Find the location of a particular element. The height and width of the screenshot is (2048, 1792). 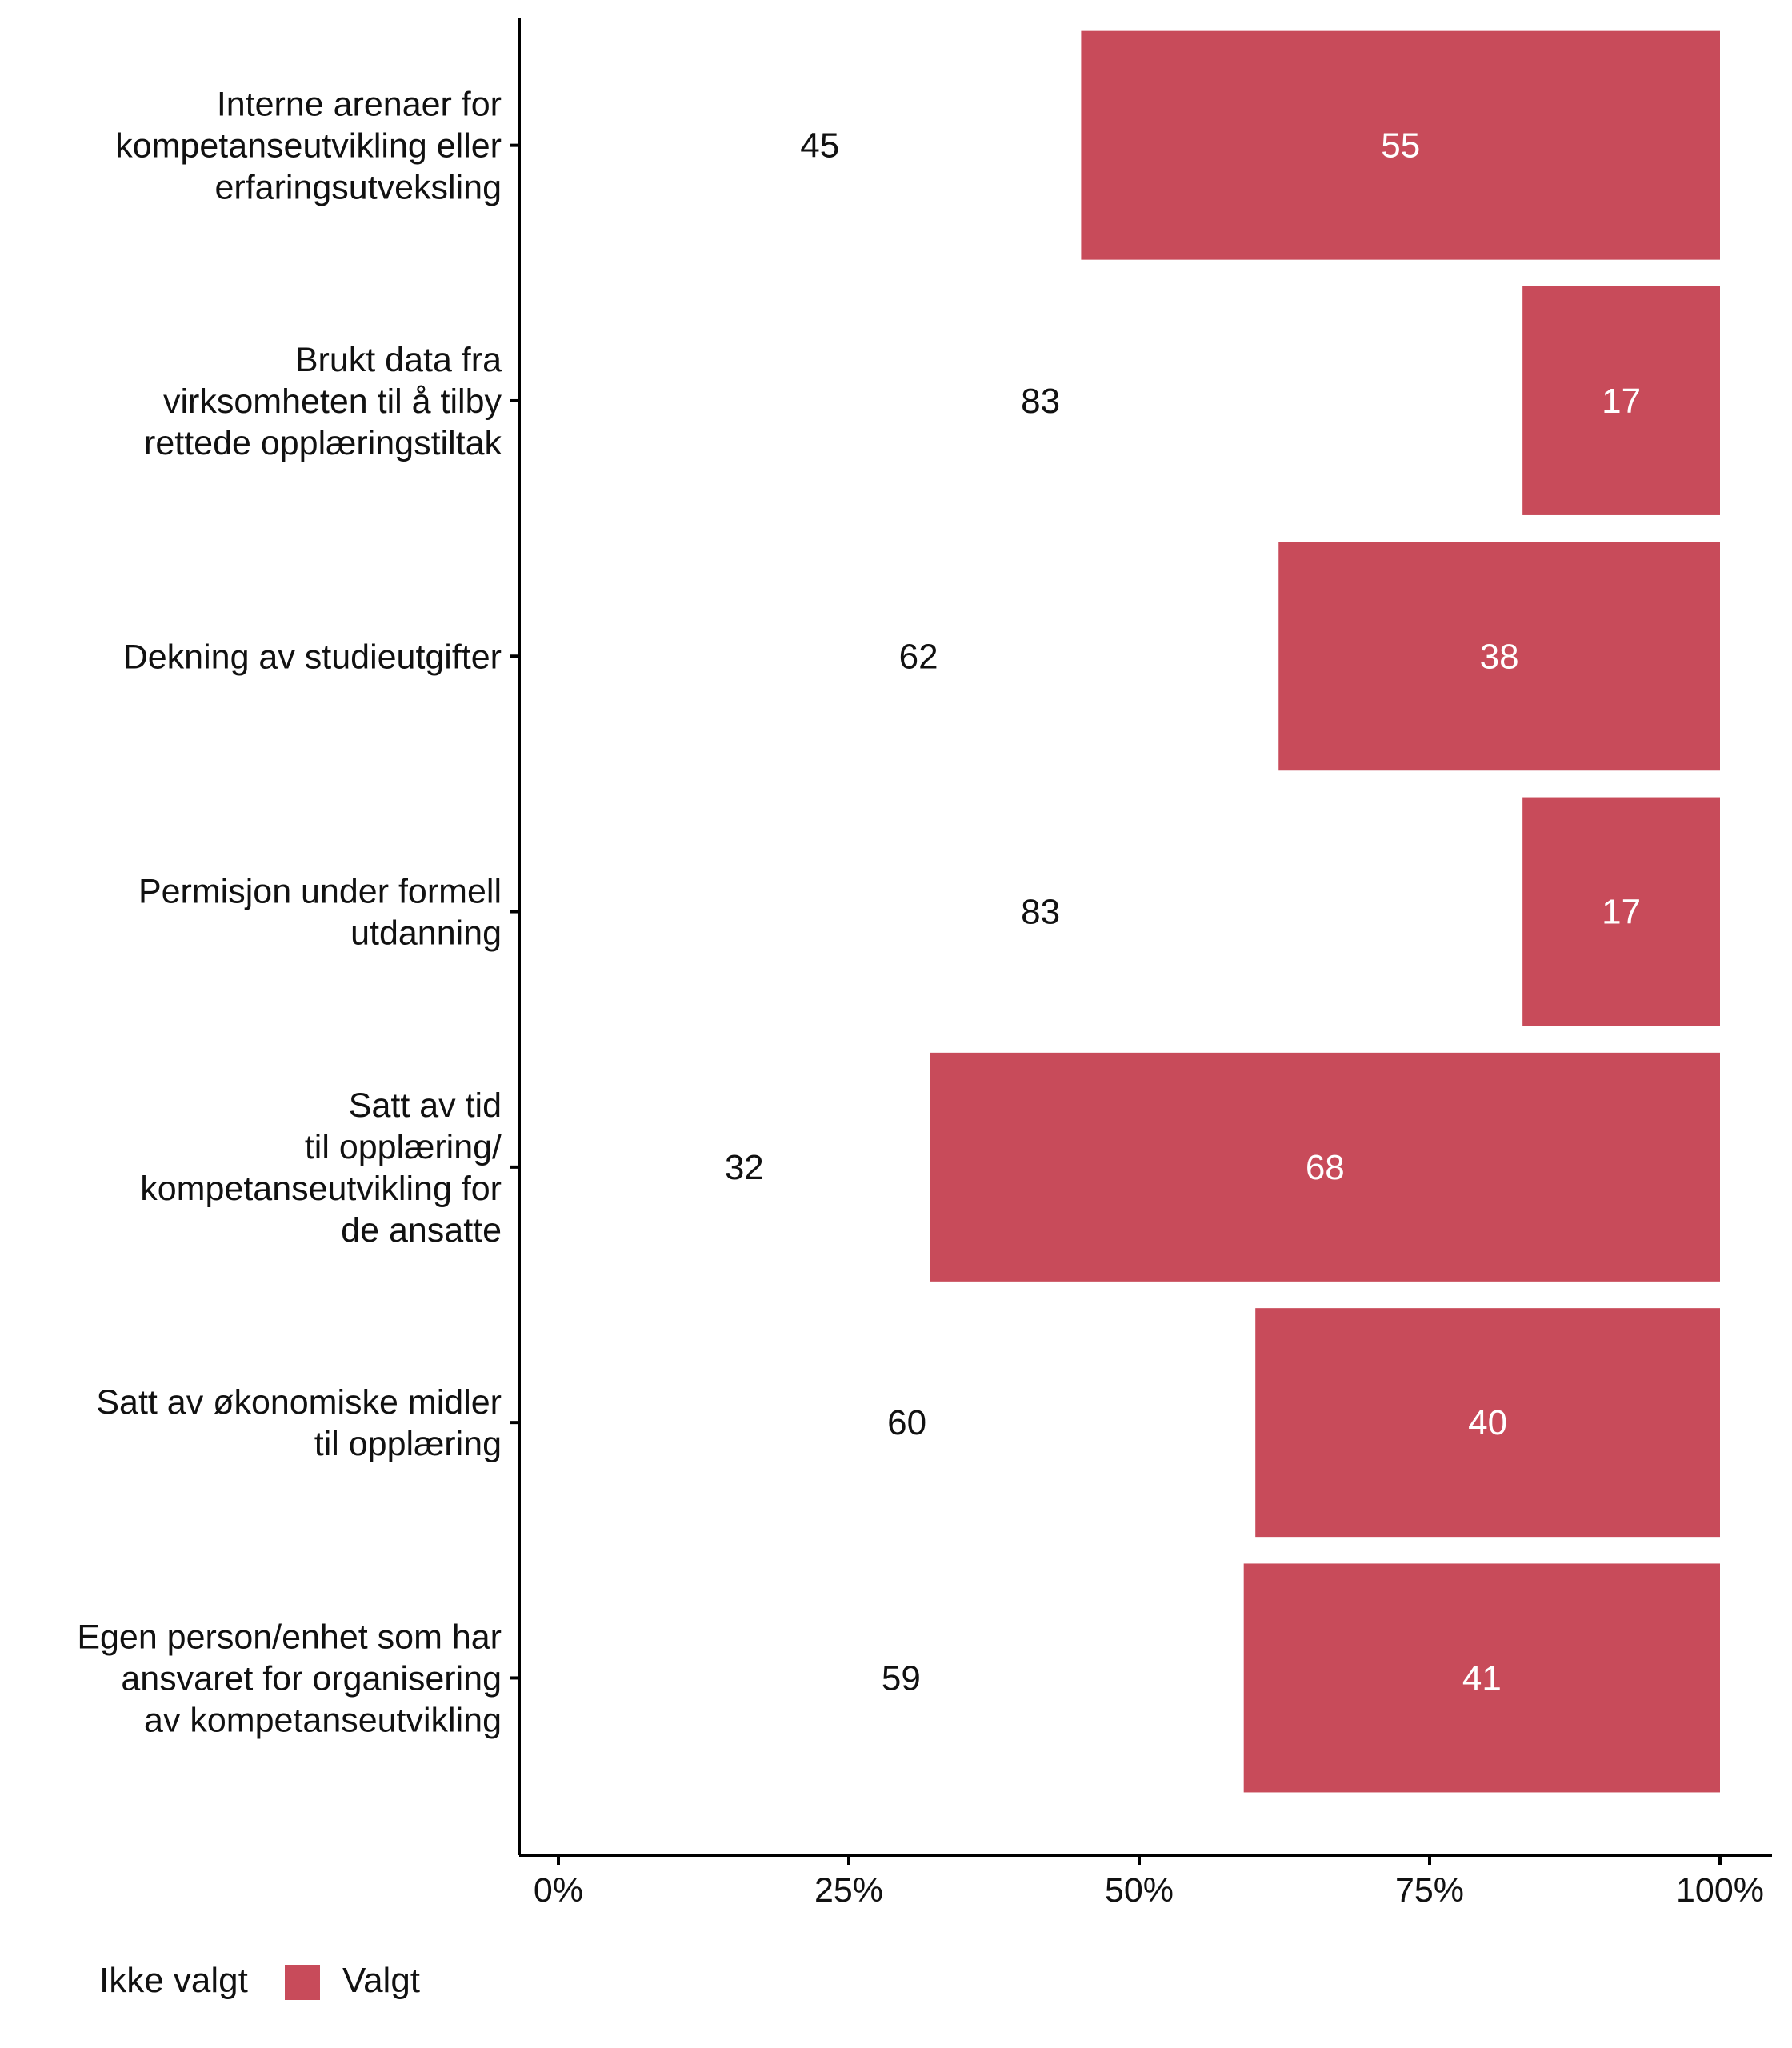

value-label-ikke-valgt: 45 is located at coordinates (819, 146).